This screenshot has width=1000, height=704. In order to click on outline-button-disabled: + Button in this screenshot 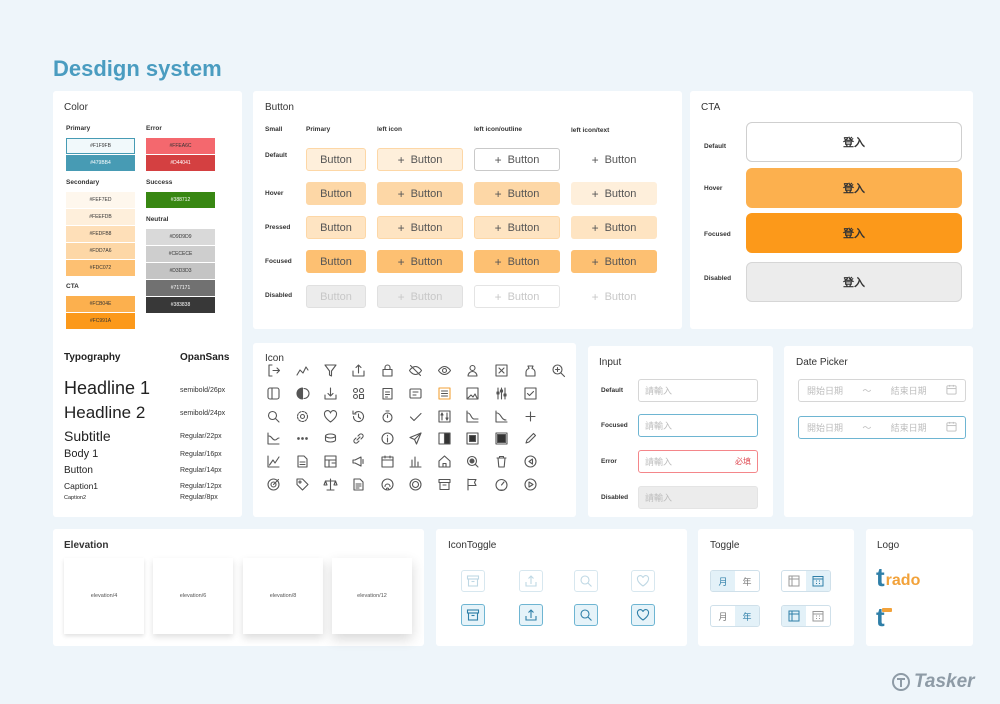, I will do `click(517, 296)`.